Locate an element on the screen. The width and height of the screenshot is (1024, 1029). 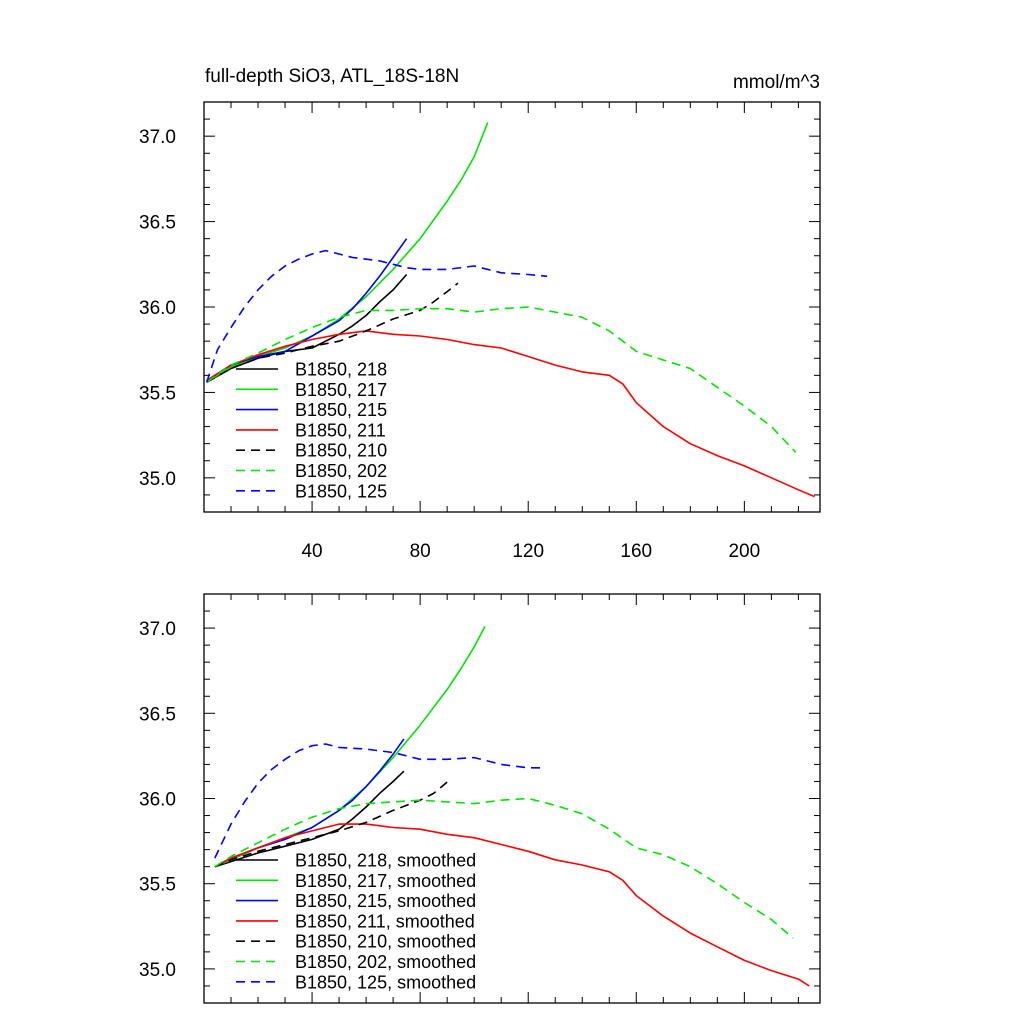
x-tick-label: 200 is located at coordinates (744, 551).